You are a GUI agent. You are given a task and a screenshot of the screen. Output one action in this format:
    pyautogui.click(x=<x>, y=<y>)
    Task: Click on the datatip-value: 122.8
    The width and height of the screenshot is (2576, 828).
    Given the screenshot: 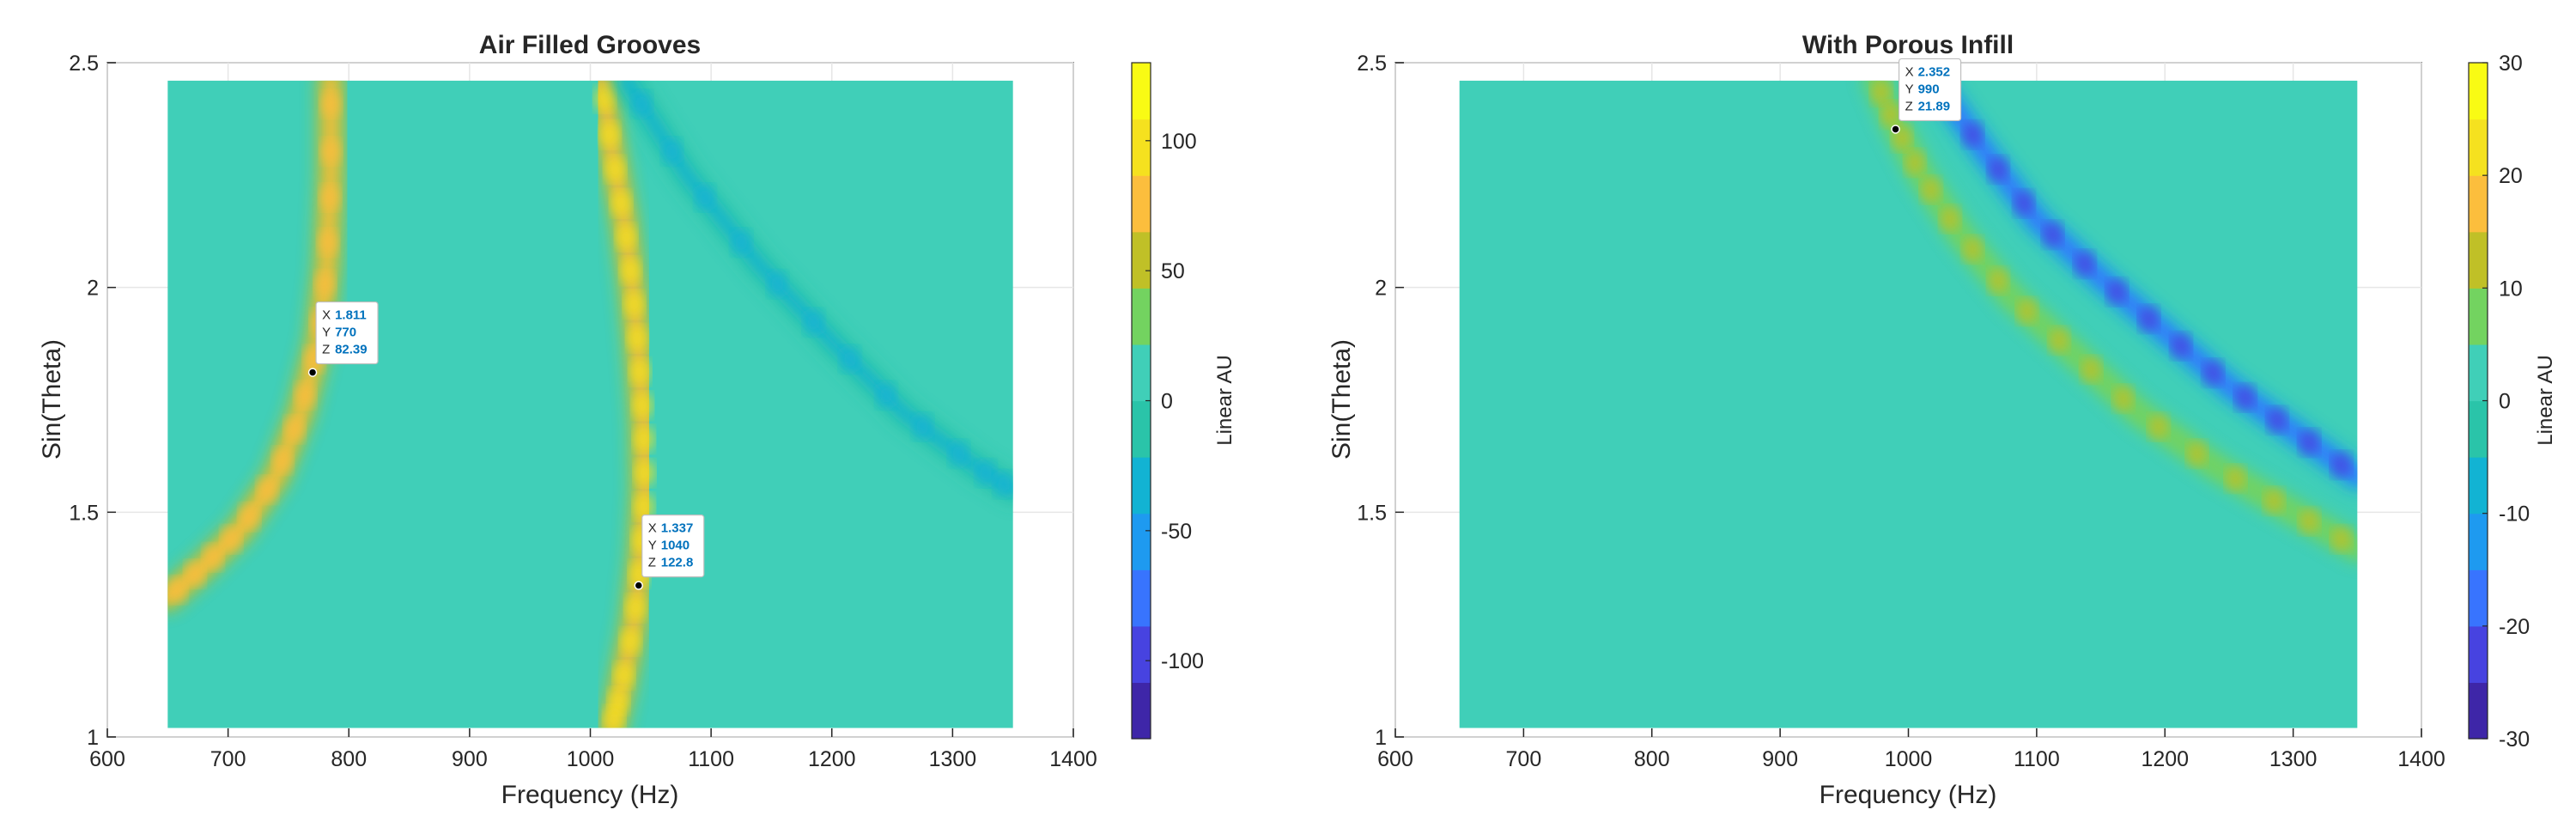 What is the action you would take?
    pyautogui.click(x=678, y=563)
    